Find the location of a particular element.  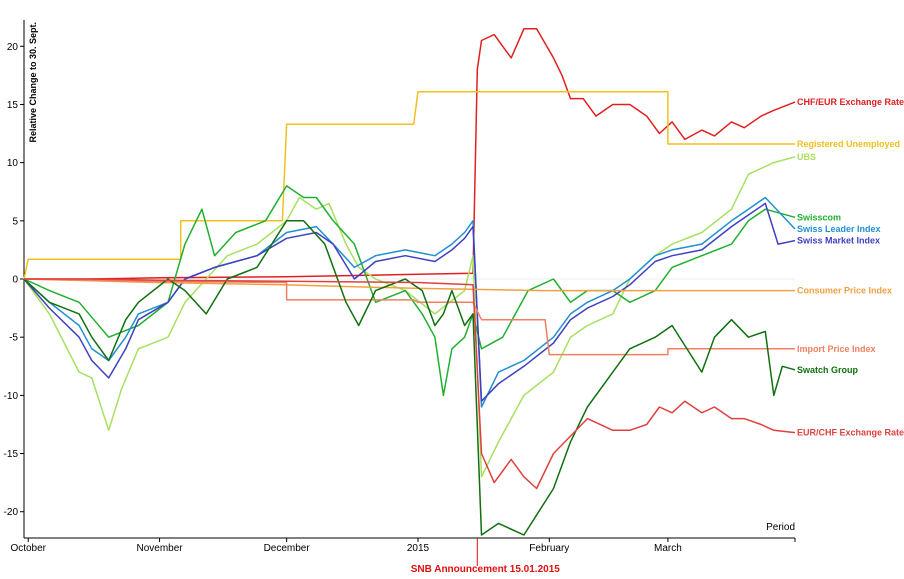

series-label-eur-chf-exchange-rate: EUR/CHF Exchange Rate is located at coordinates (850, 433).